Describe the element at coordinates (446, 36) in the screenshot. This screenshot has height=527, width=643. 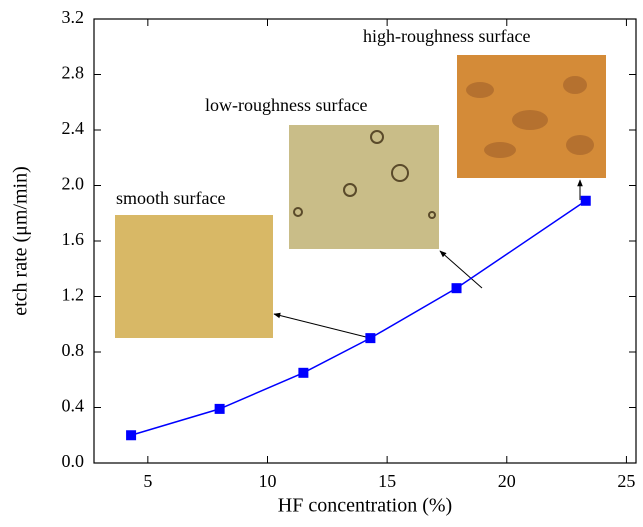
I see `annotation: high-roughness surface` at that location.